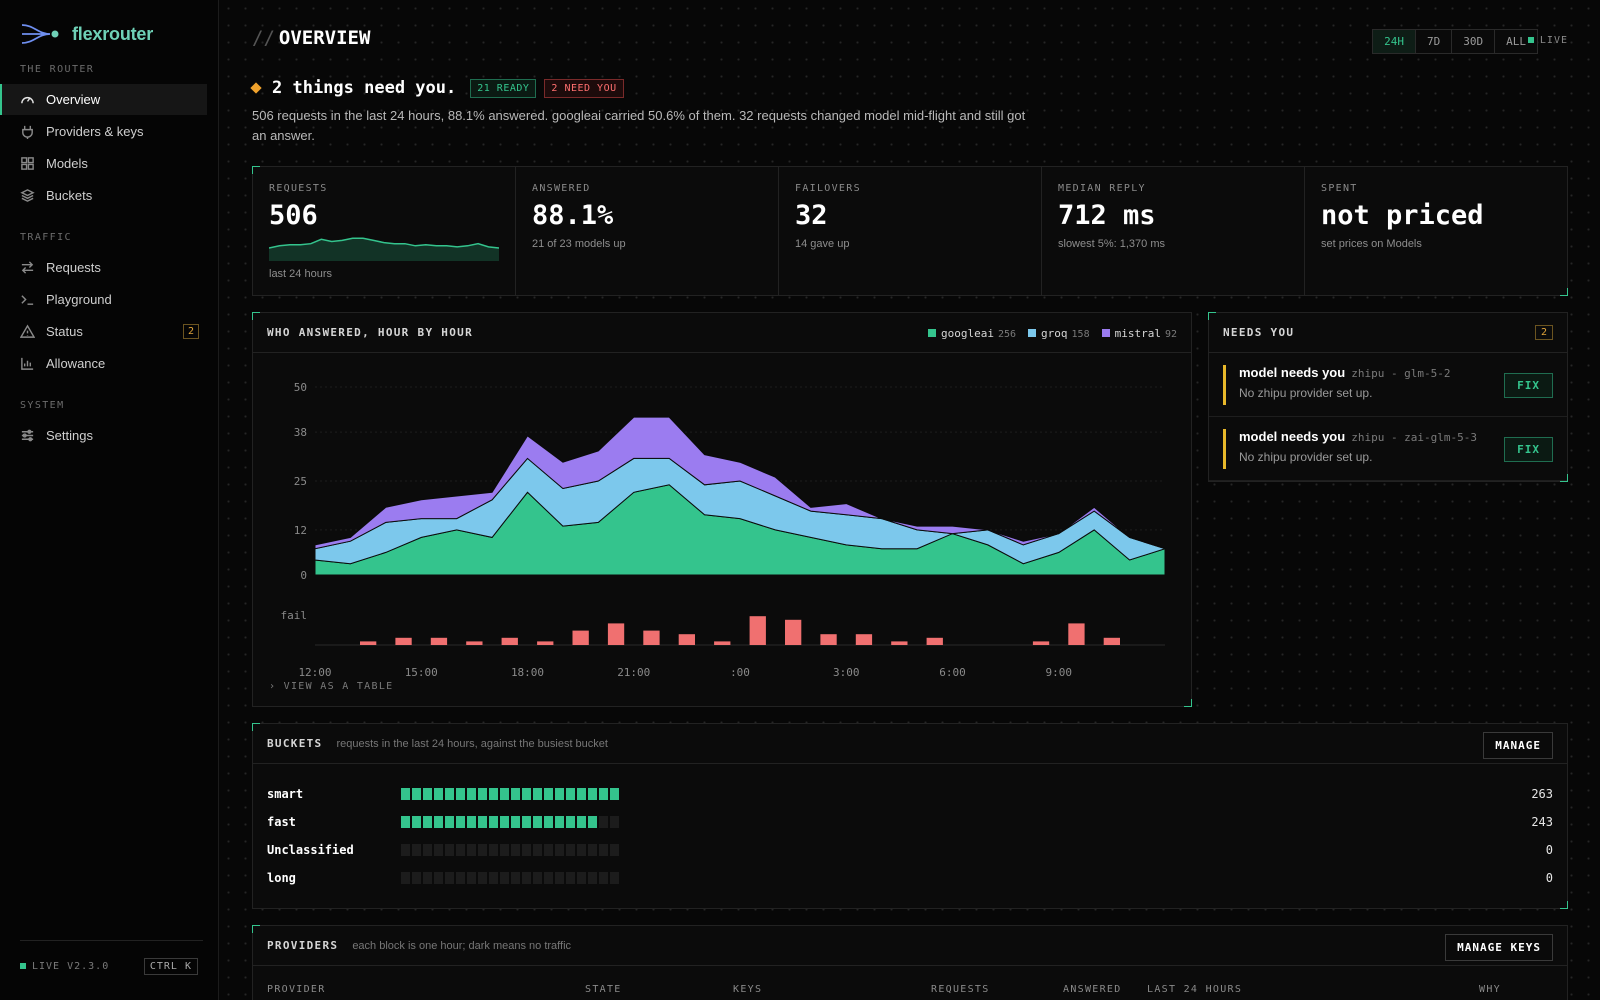  Describe the element at coordinates (1433, 41) in the screenshot. I see `range-7d: 7D` at that location.